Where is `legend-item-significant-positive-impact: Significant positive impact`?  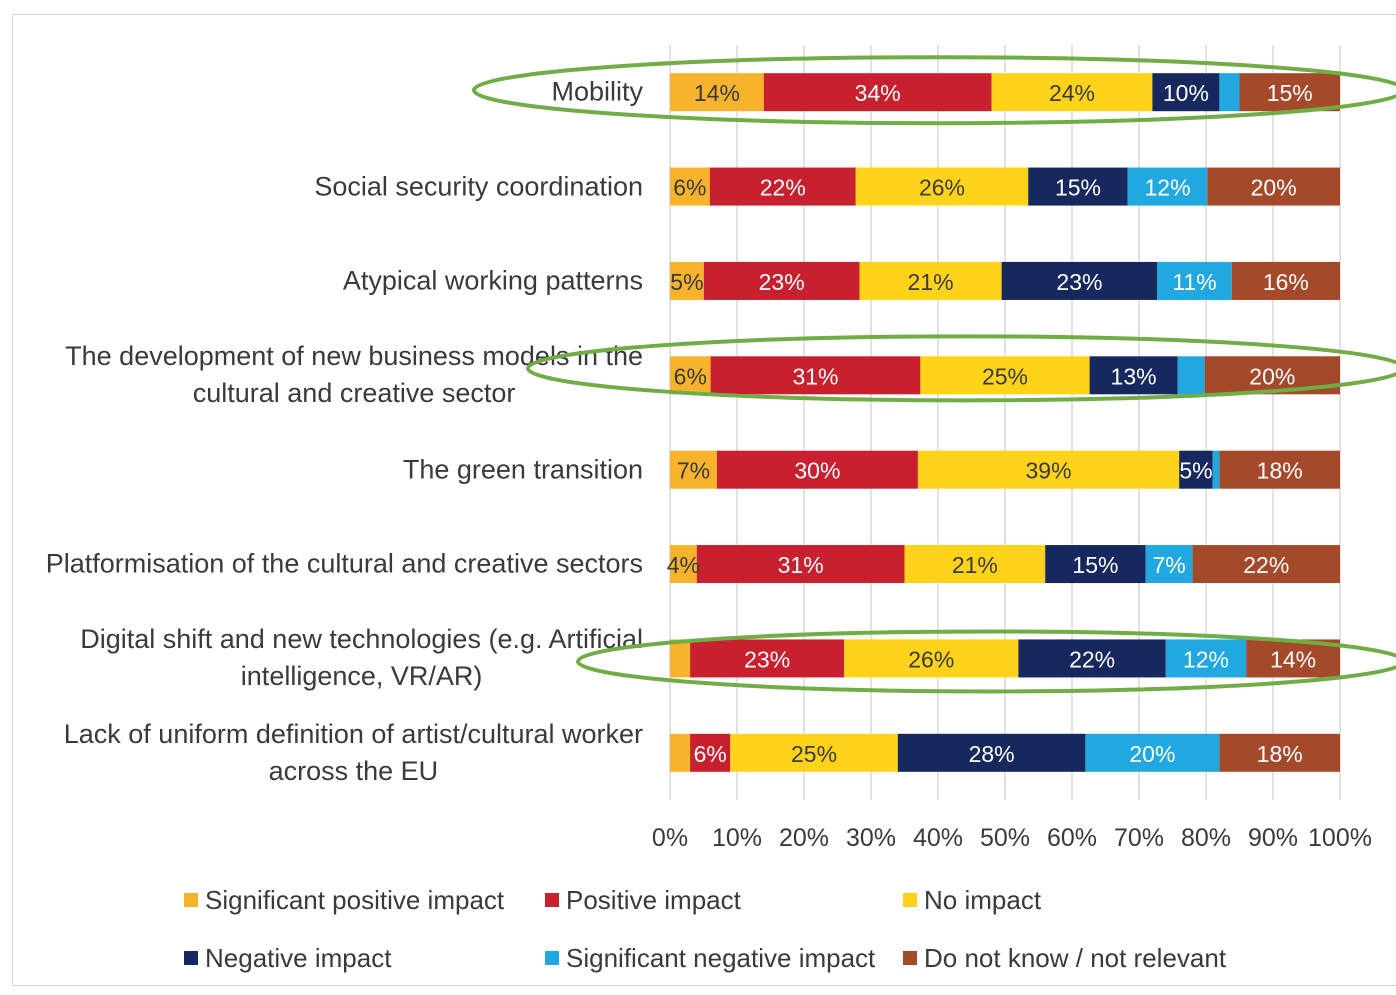
legend-item-significant-positive-impact: Significant positive impact is located at coordinates (344, 900).